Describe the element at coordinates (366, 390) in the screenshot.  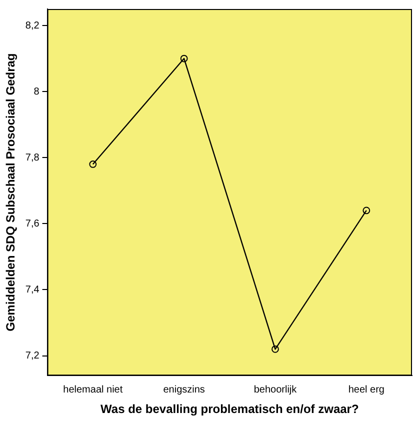
I see `x-tick-label: heel erg` at that location.